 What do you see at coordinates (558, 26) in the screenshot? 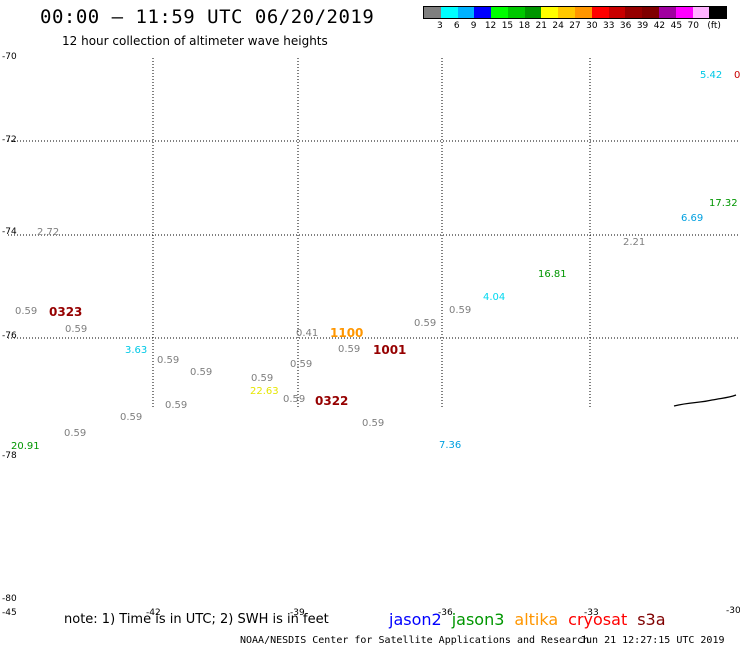
I see `colorbar-label: 24` at bounding box center [558, 26].